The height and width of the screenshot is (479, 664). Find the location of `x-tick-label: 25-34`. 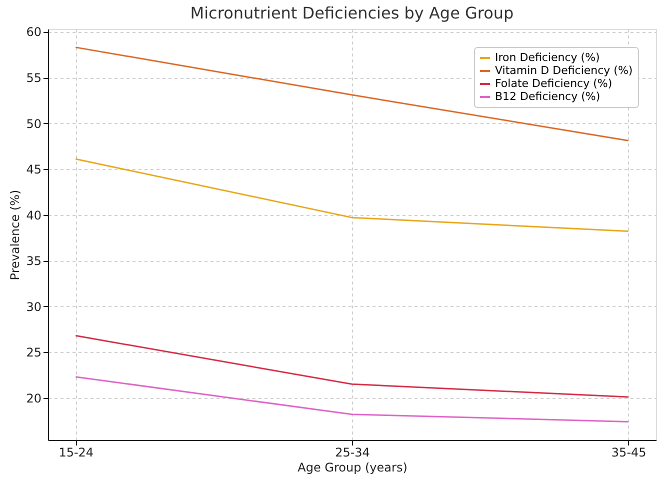

x-tick-label: 25-34 is located at coordinates (352, 453).